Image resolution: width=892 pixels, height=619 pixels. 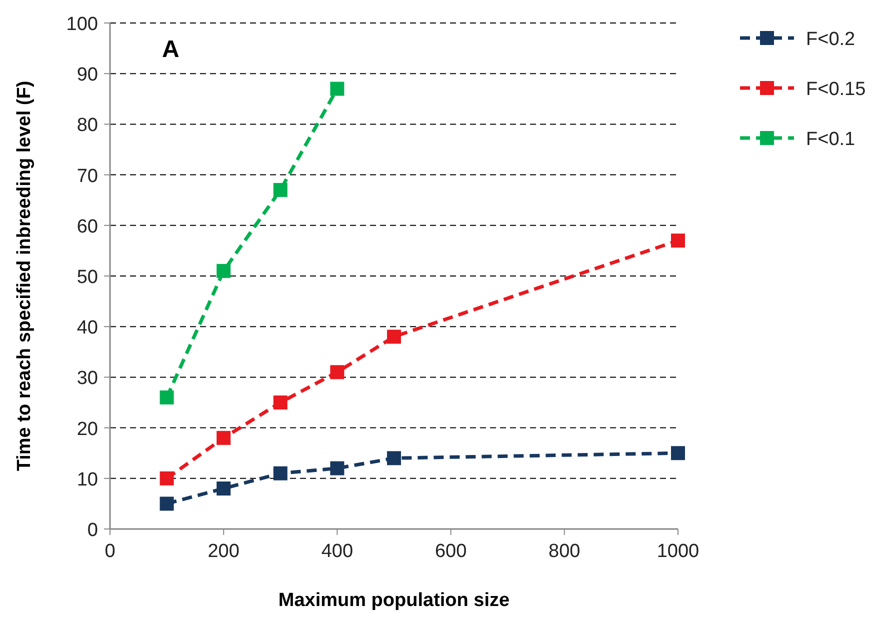 What do you see at coordinates (87, 429) in the screenshot?
I see `y-tick-label: 20` at bounding box center [87, 429].